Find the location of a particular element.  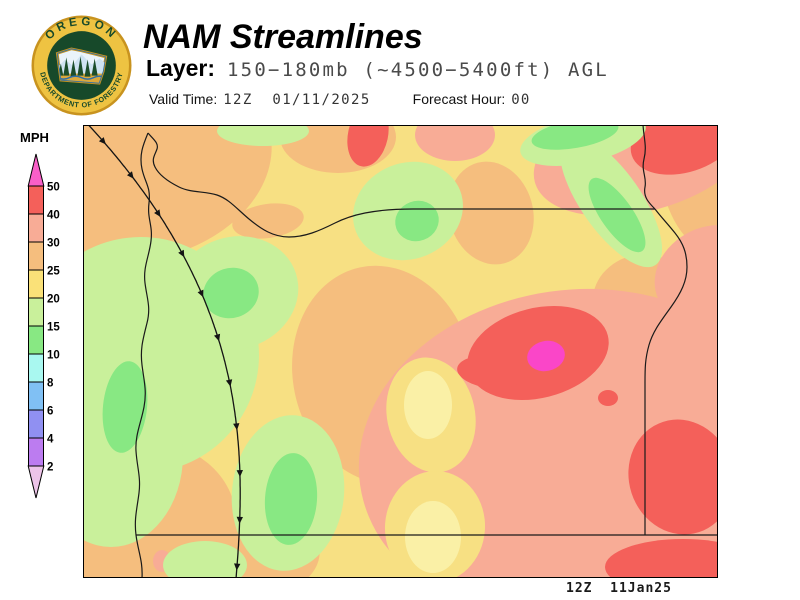

legend-above-max-arrow is located at coordinates (36, 170).